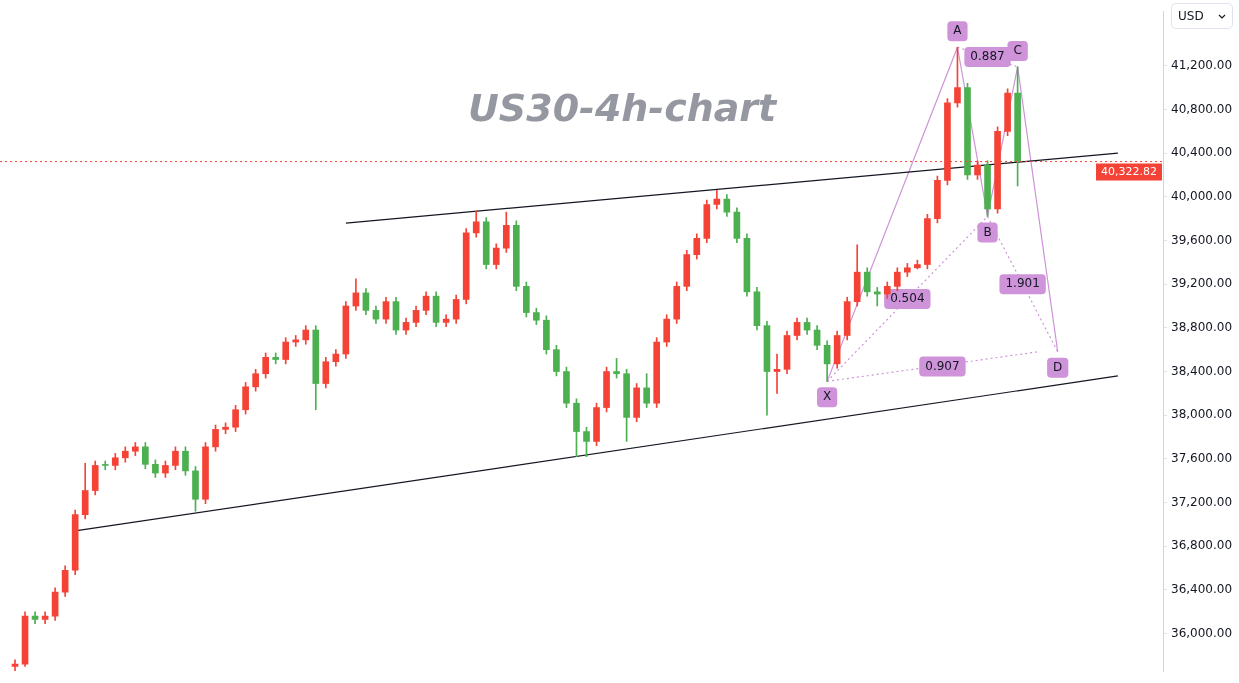 Image resolution: width=1239 pixels, height=683 pixels. I want to click on y-tick-label: 40,800.00, so click(1202, 108).